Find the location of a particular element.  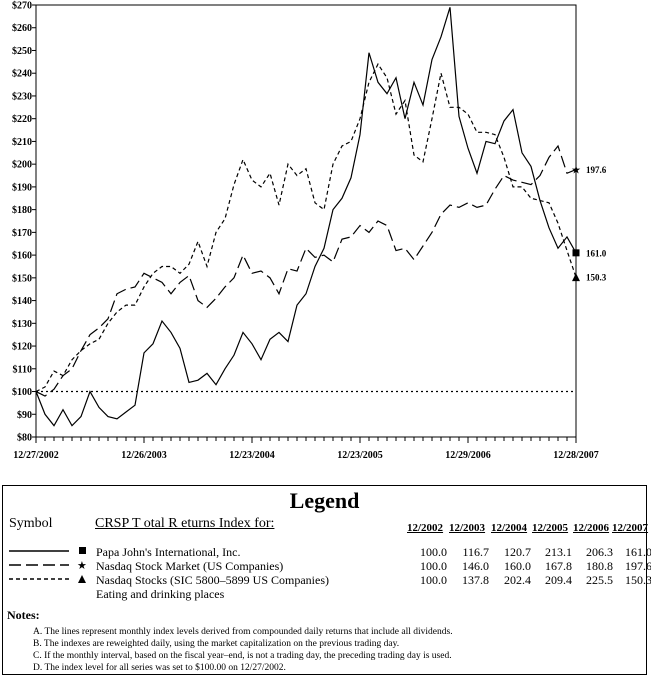

end-label-papa-johns: 161.0 is located at coordinates (596, 253).